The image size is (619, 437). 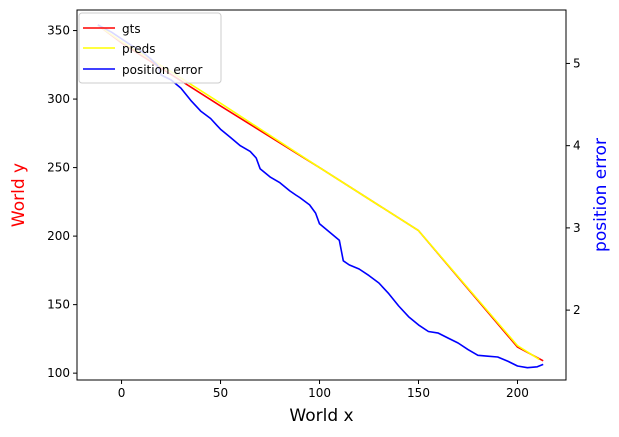 I want to click on y-left-tick-label: 300, so click(x=58, y=99).